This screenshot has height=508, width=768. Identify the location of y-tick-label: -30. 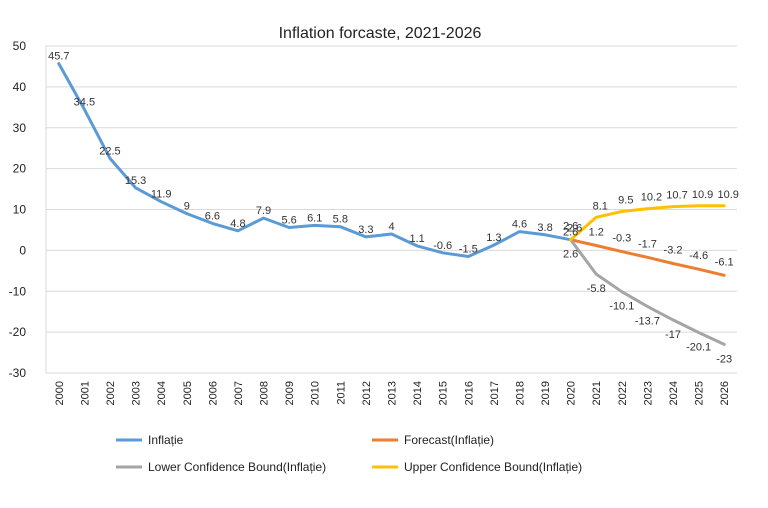
(18, 373).